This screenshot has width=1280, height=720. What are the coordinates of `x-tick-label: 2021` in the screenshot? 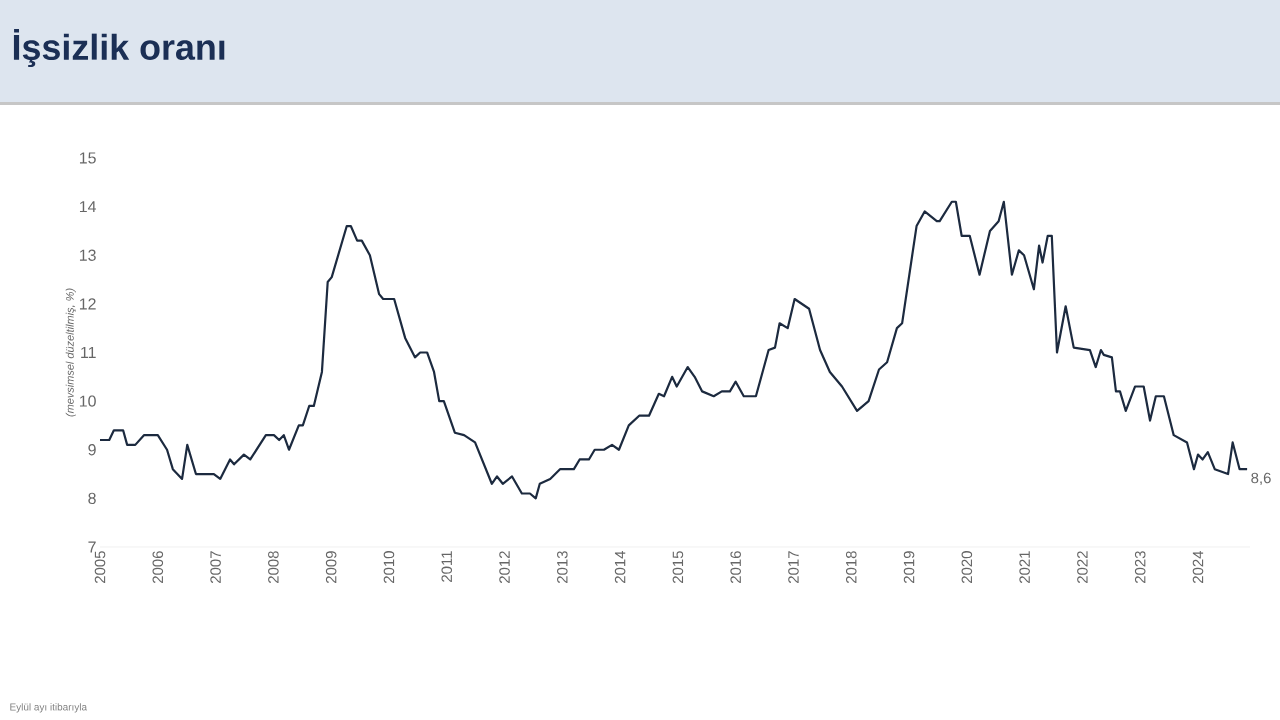 It's located at (1024, 567).